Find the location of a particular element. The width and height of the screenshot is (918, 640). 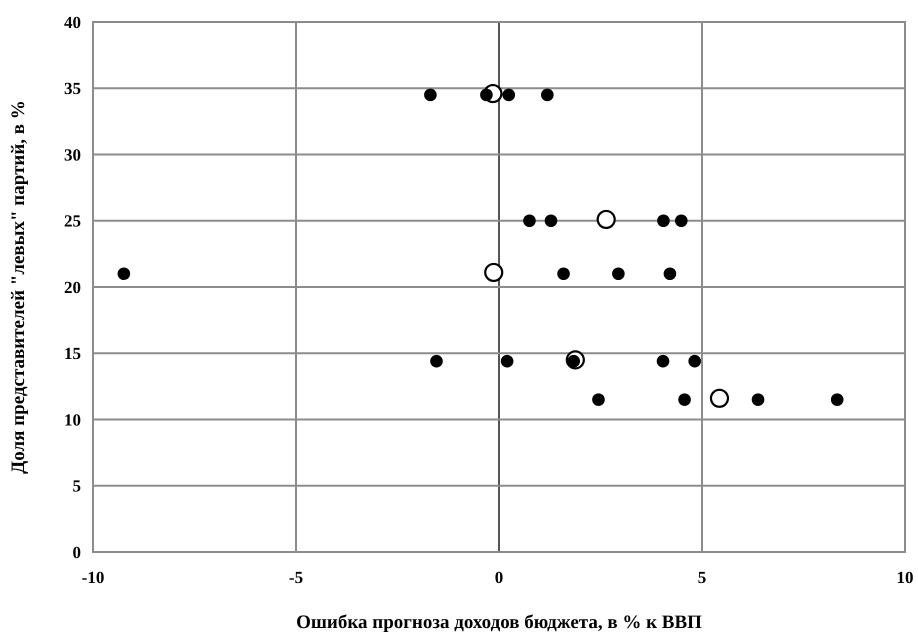

x-tick-label: 10 is located at coordinates (905, 577).